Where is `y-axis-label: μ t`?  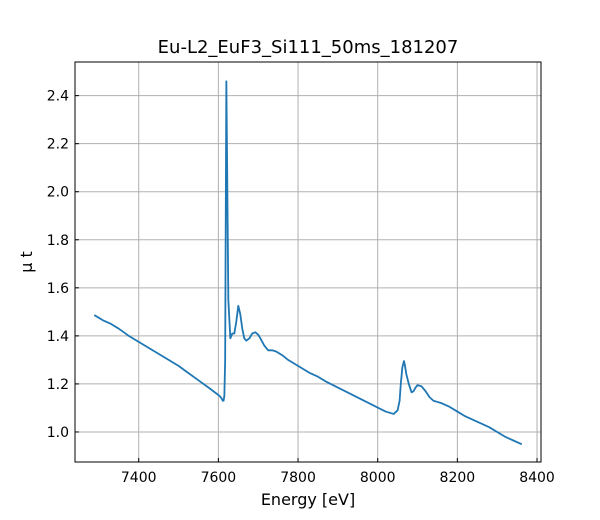 y-axis-label: μ t is located at coordinates (26, 262).